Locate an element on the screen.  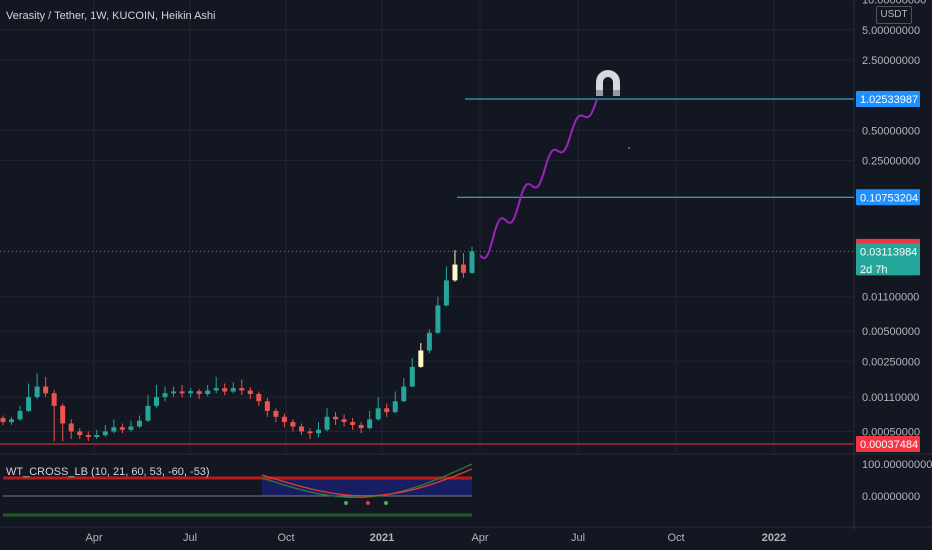
price-badge-label: 0.03113984 is located at coordinates (888, 252).